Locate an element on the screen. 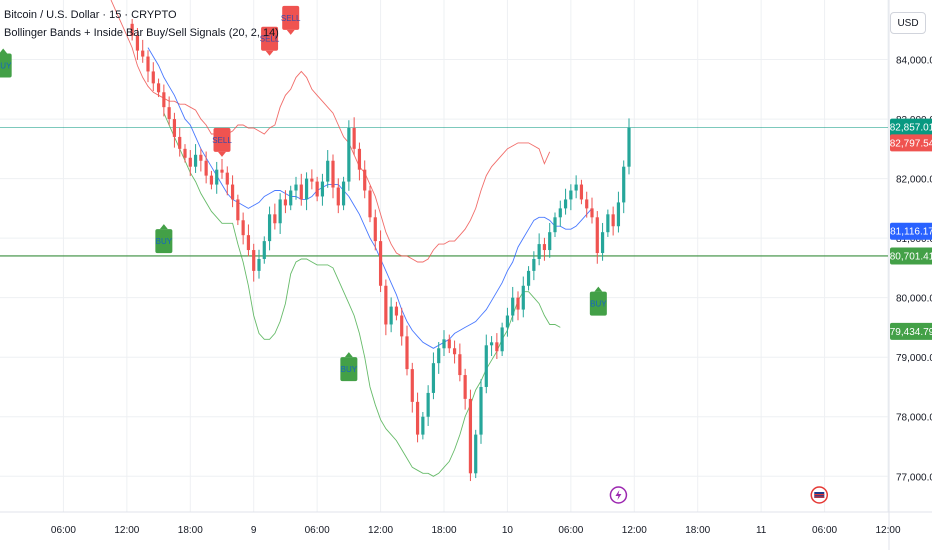 Image resolution: width=932 pixels, height=555 pixels. lightning-icon is located at coordinates (618, 495).